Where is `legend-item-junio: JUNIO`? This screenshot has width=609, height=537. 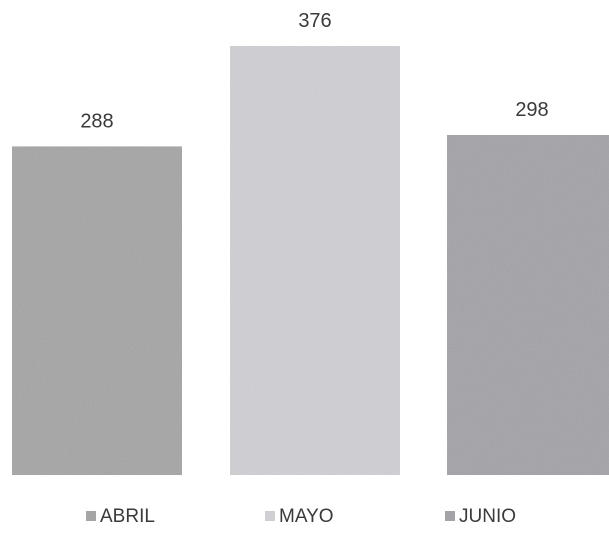
legend-item-junio: JUNIO is located at coordinates (480, 516).